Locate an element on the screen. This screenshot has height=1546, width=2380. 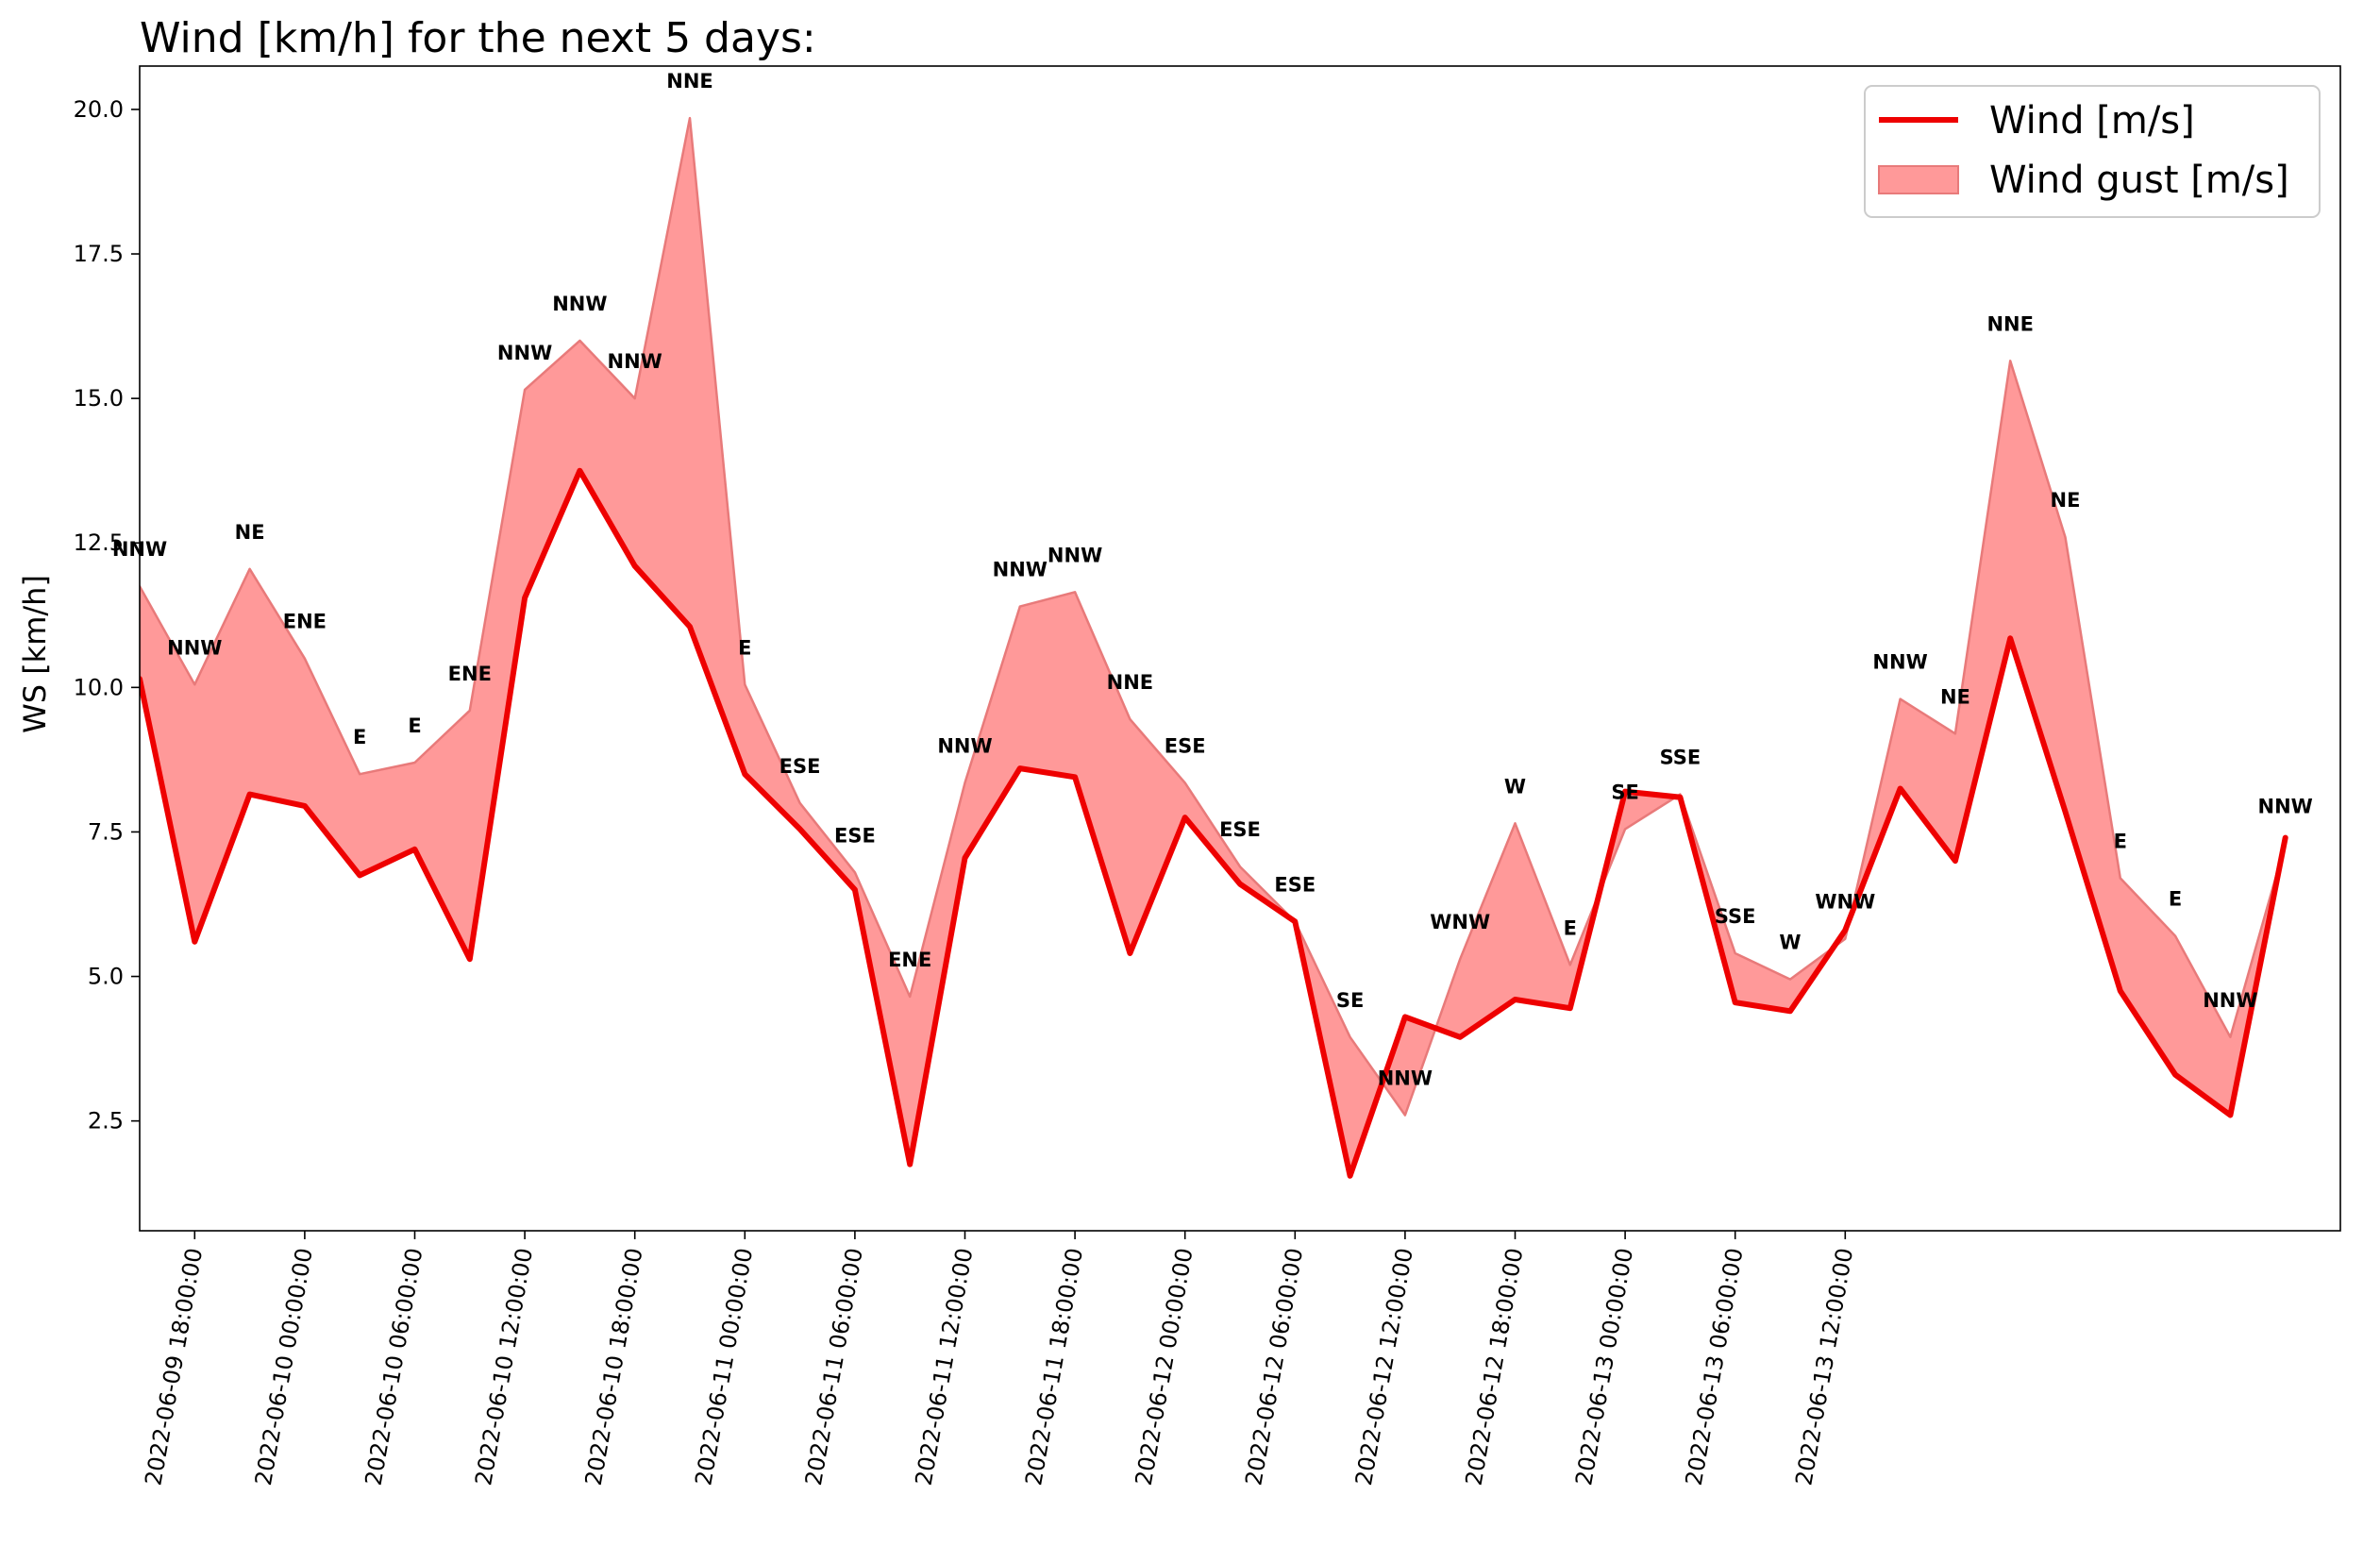
legend-label-wind: Wind [m/s] is located at coordinates (2092, 121).